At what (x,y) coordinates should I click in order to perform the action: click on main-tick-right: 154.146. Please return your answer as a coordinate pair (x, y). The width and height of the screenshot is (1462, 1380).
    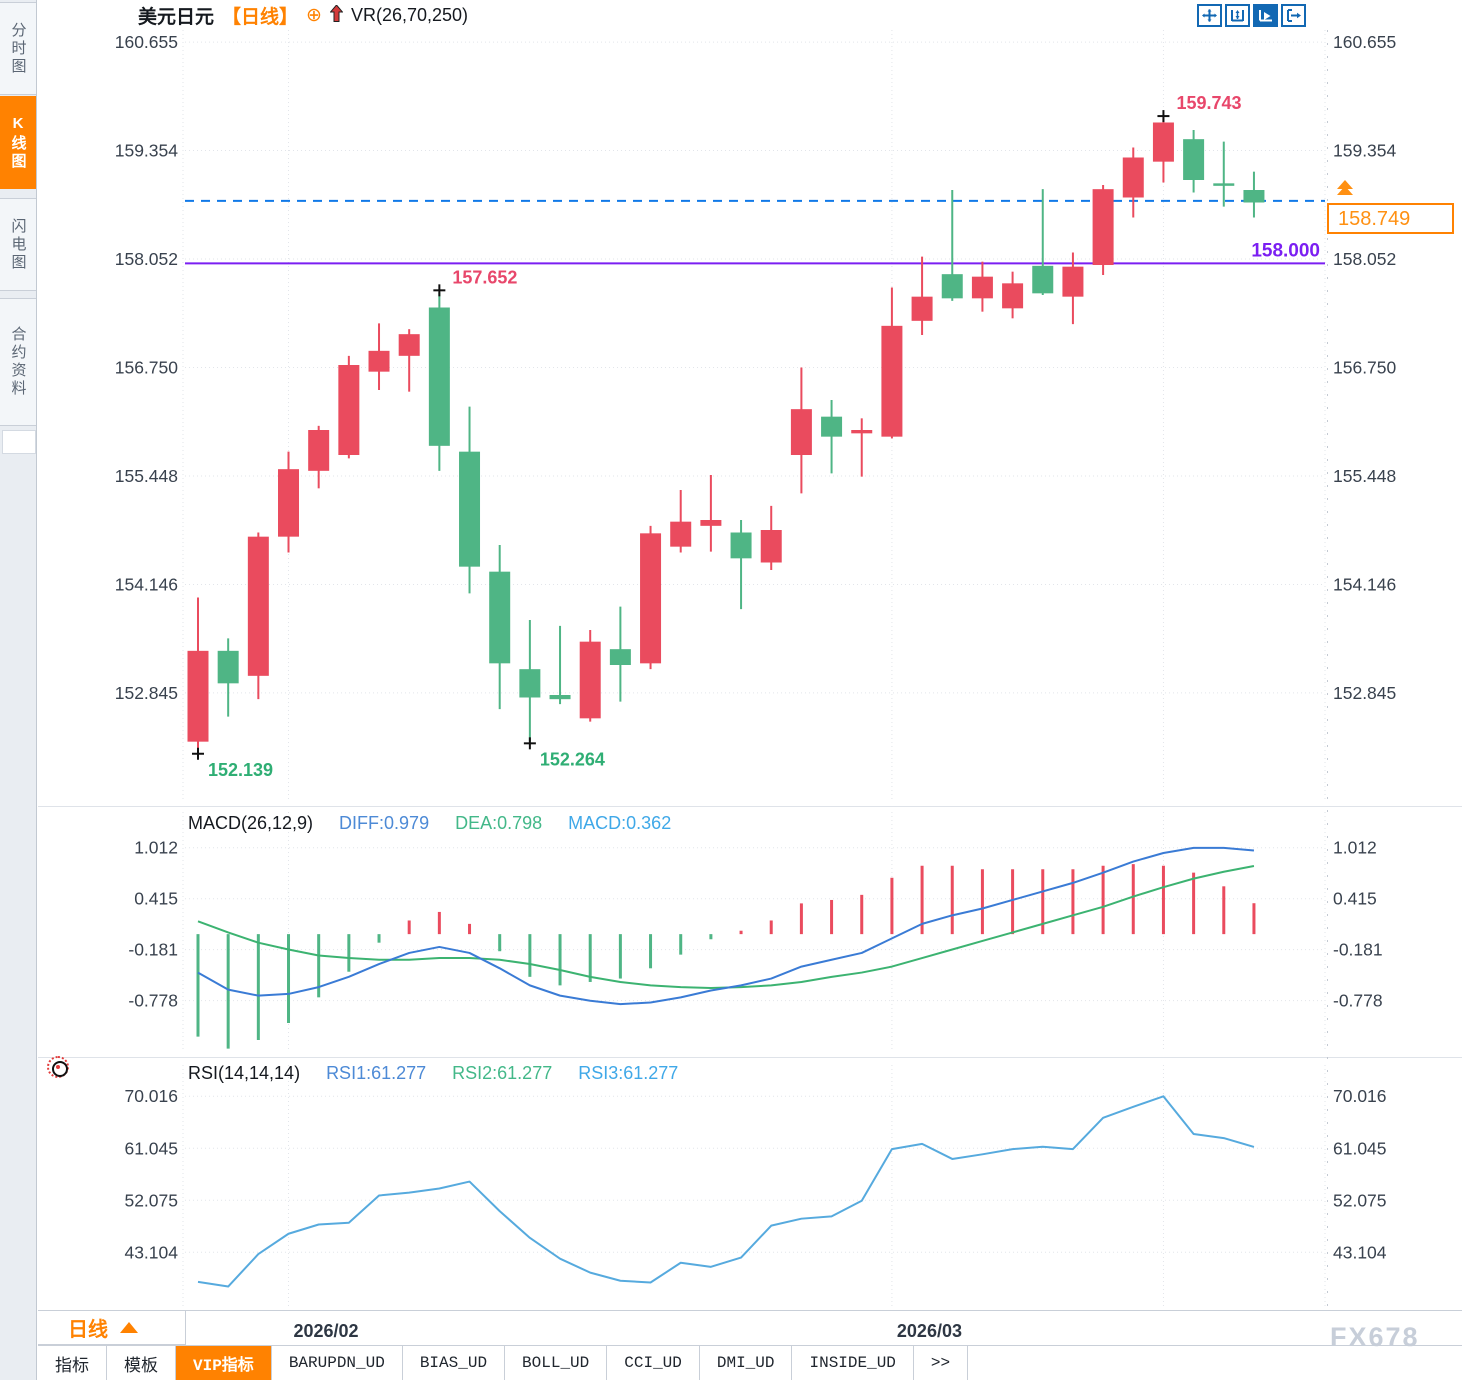
    Looking at the image, I should click on (1364, 585).